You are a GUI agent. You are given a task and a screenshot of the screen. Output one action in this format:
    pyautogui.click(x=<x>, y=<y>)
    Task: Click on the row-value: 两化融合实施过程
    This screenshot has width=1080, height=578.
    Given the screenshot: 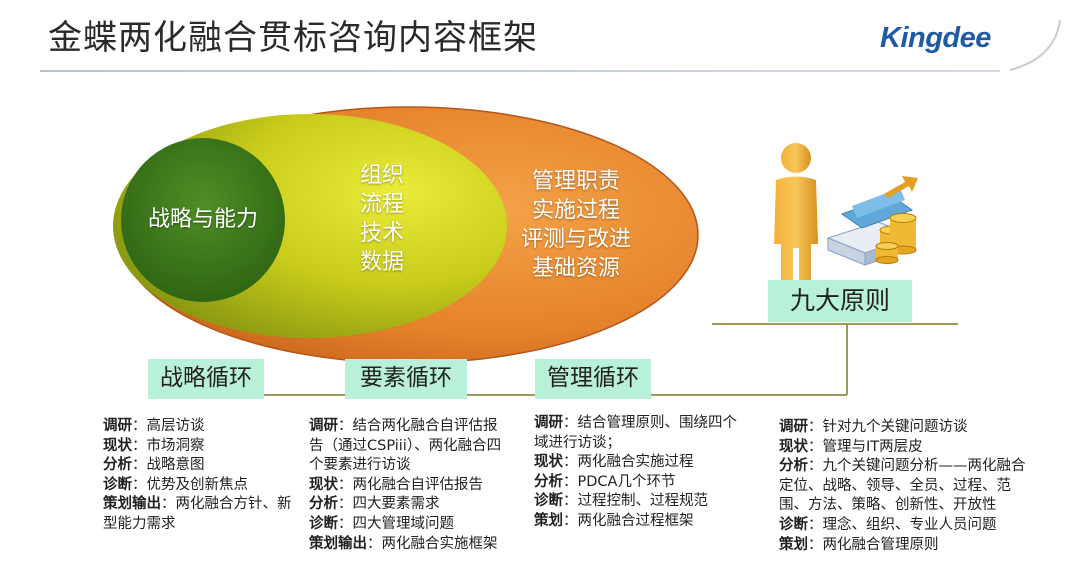 What is the action you would take?
    pyautogui.click(x=635, y=462)
    